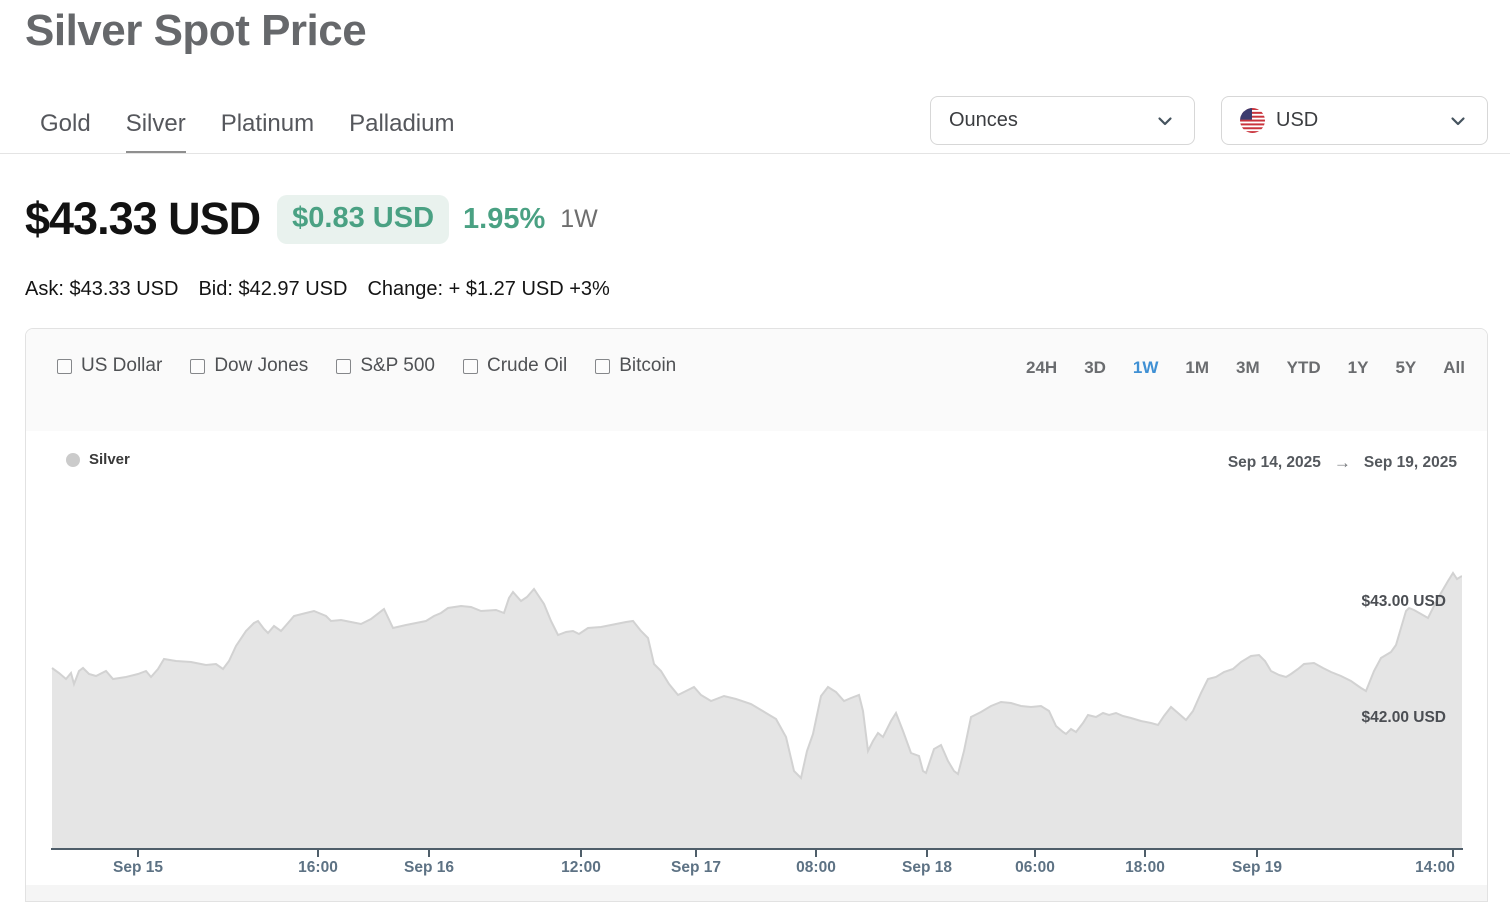 The height and width of the screenshot is (902, 1510). Describe the element at coordinates (983, 120) in the screenshot. I see `unit-dropdown-value: Ounces` at that location.